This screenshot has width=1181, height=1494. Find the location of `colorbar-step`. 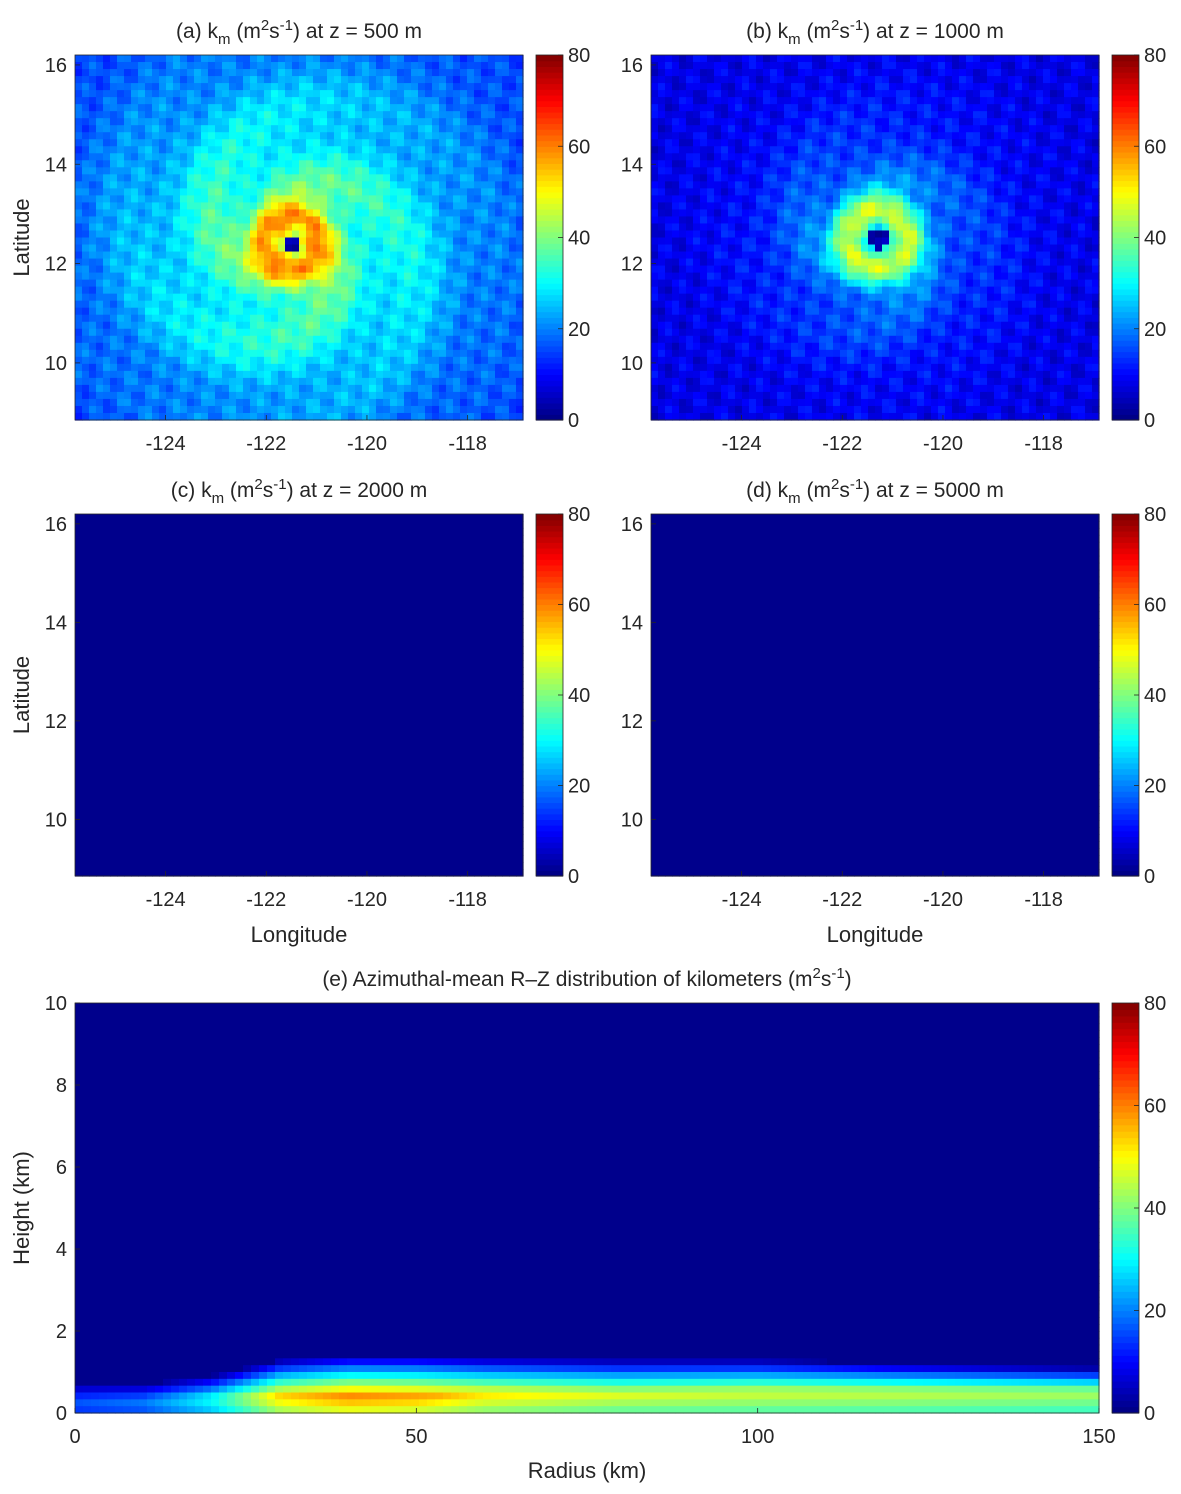

colorbar-step is located at coordinates (549, 252).